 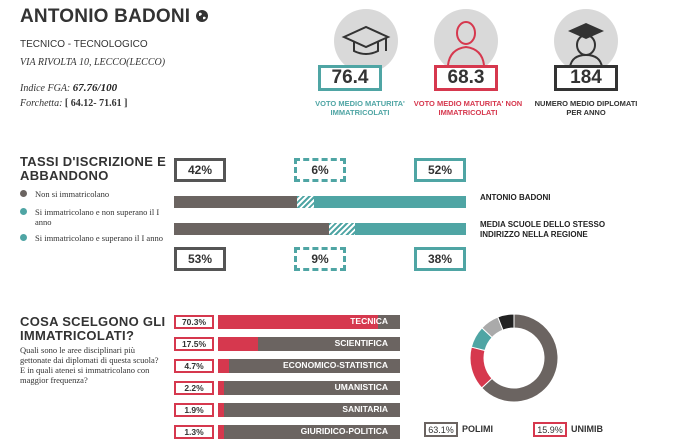 What do you see at coordinates (45, 88) in the screenshot?
I see `fga-label: Indice FGA:` at bounding box center [45, 88].